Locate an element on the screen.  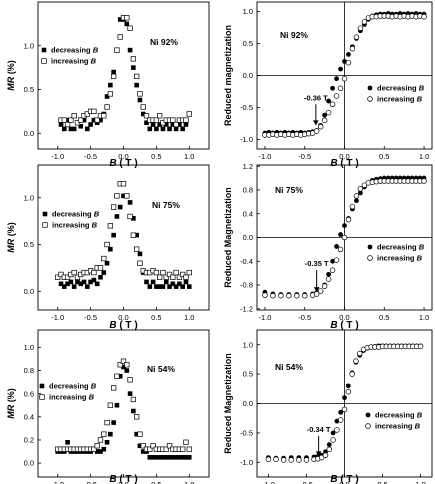
x-tick-label: 0.0 is located at coordinates (344, 156).